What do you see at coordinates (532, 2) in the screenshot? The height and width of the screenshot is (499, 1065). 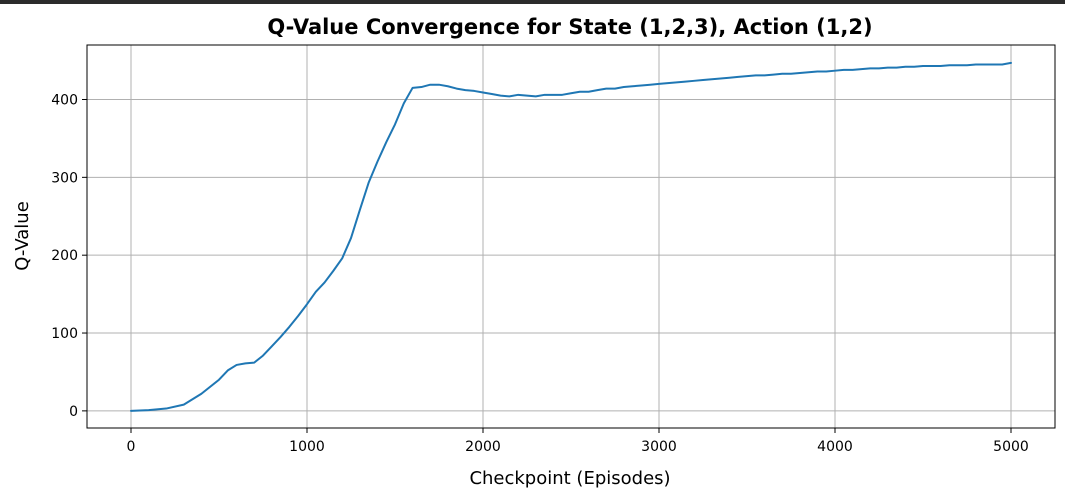 I see `window-top-border` at bounding box center [532, 2].